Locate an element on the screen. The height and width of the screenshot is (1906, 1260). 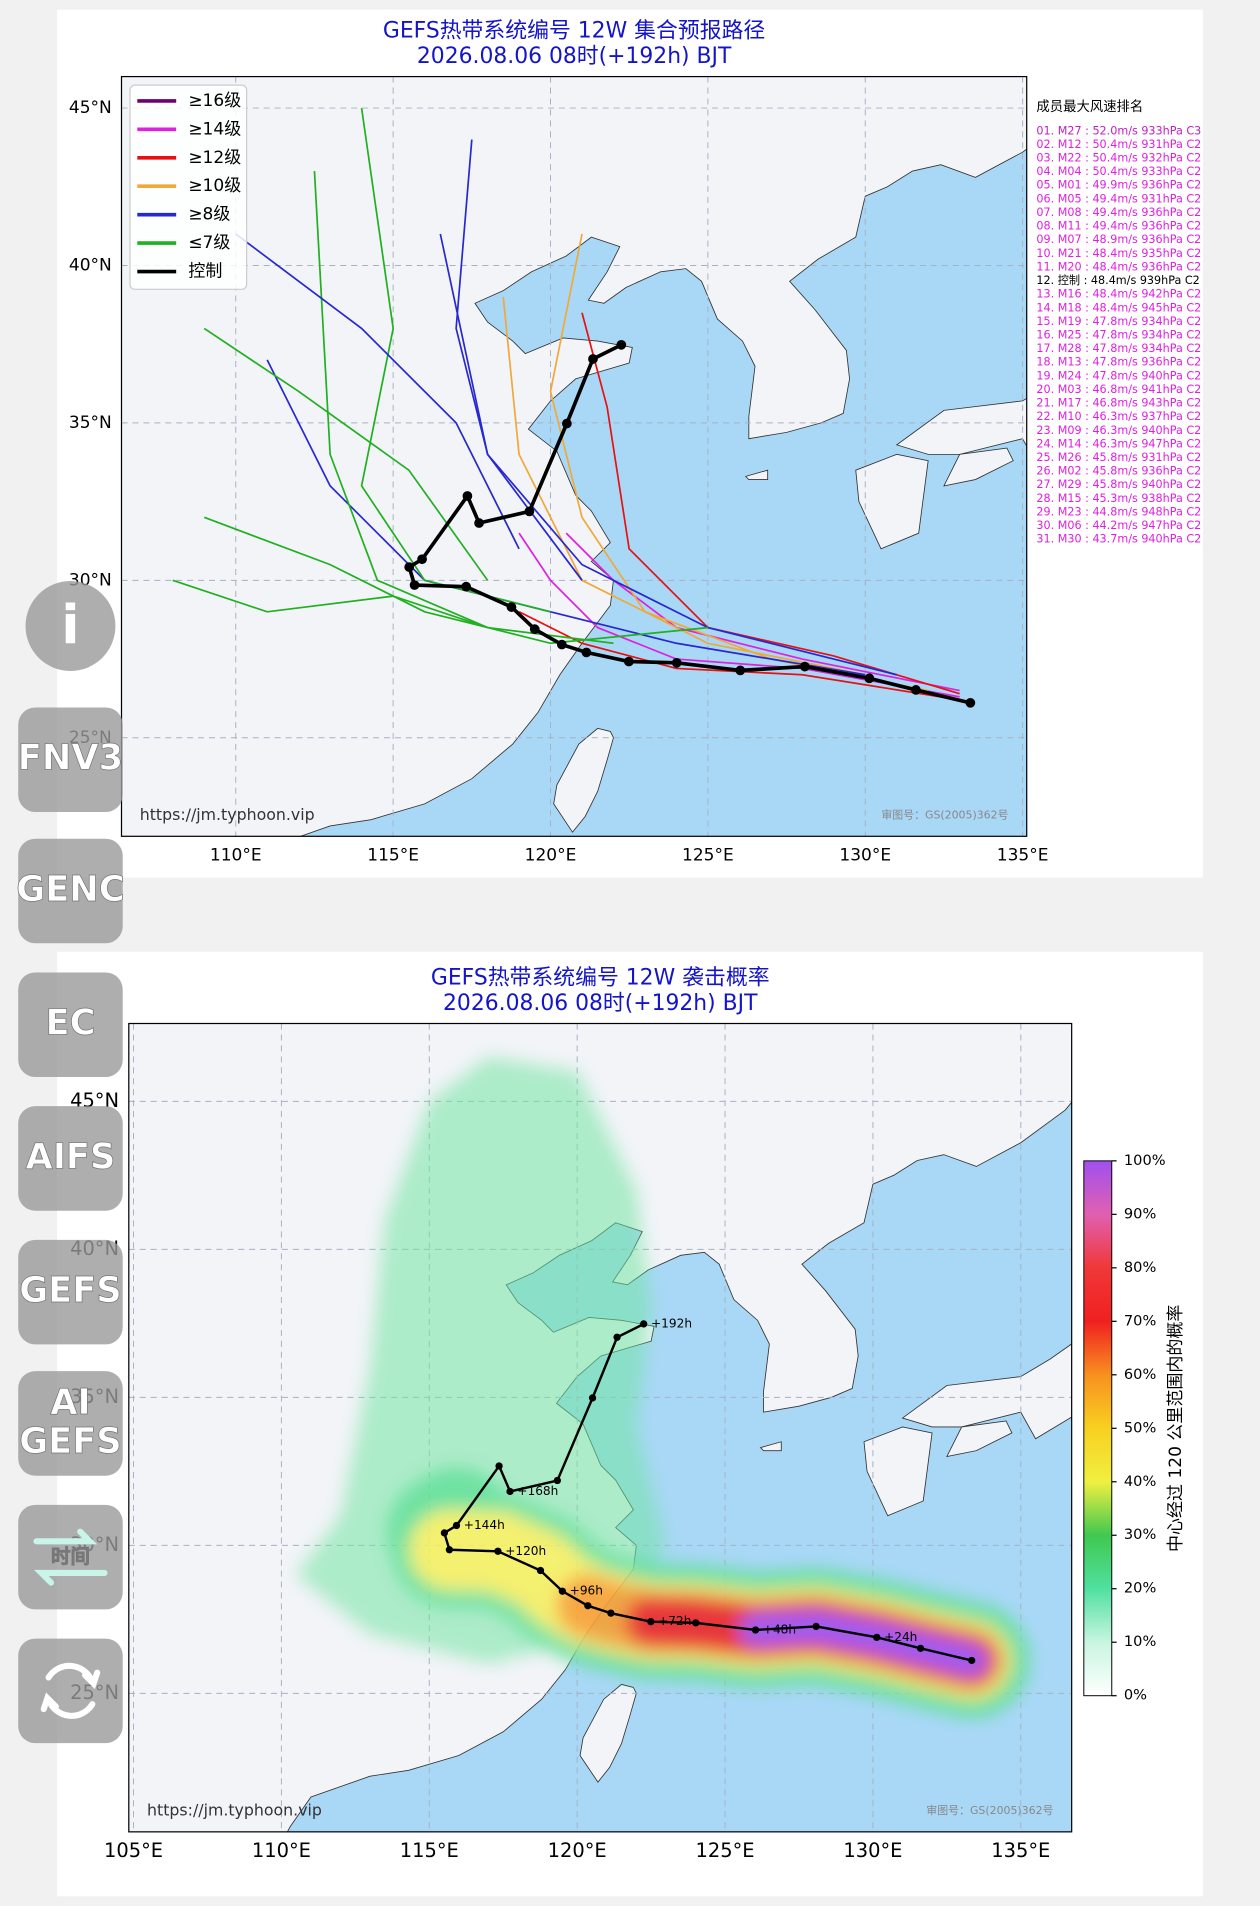
model-button: AI GEFS is located at coordinates (70, 1423).